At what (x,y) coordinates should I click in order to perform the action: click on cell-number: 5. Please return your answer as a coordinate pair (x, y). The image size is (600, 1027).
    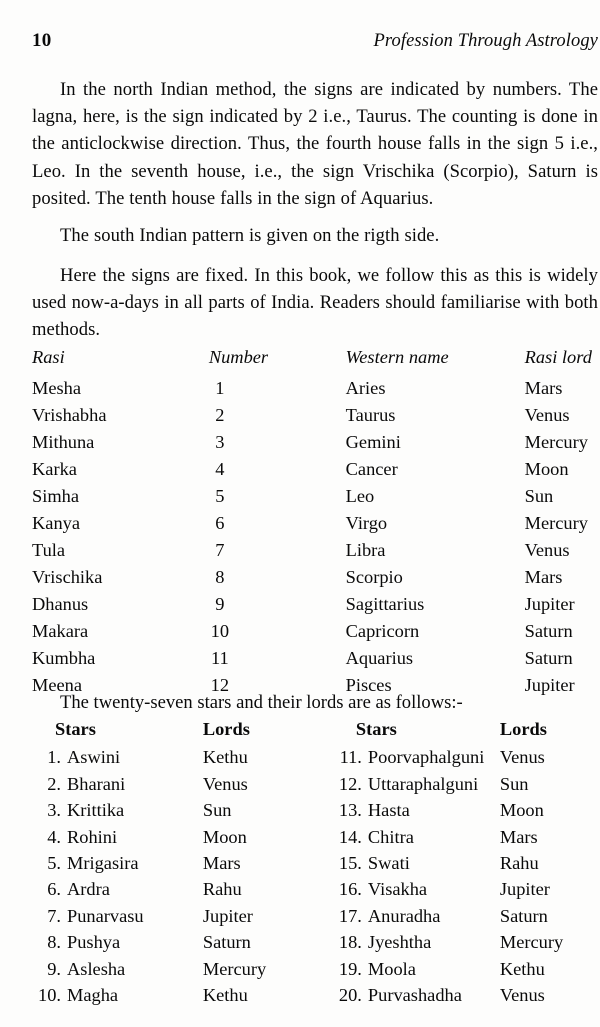
    Looking at the image, I should click on (265, 496).